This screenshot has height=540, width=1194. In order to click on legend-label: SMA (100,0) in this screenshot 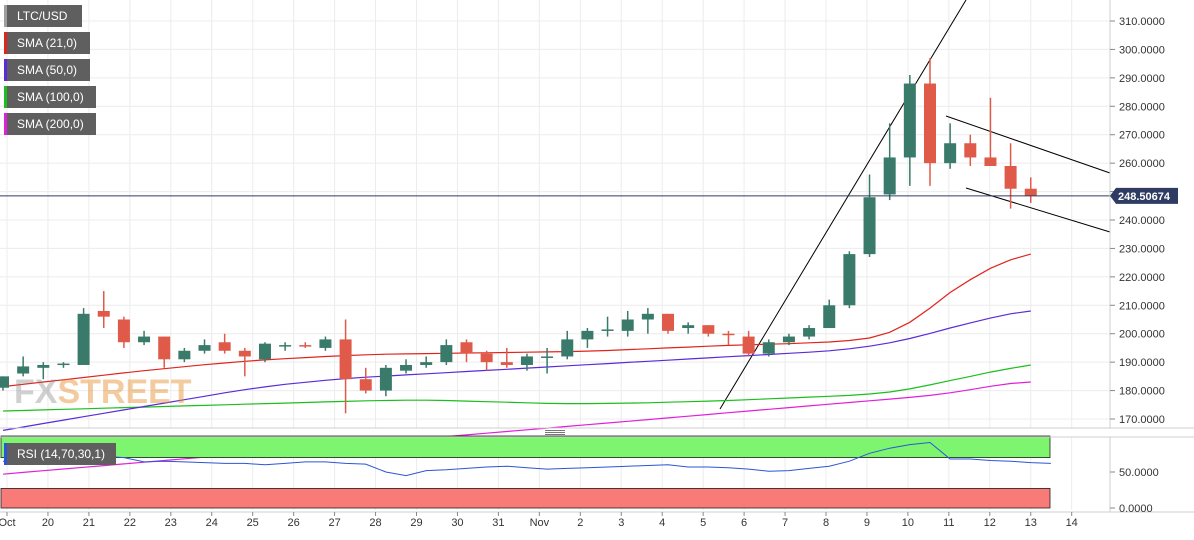, I will do `click(50, 97)`.